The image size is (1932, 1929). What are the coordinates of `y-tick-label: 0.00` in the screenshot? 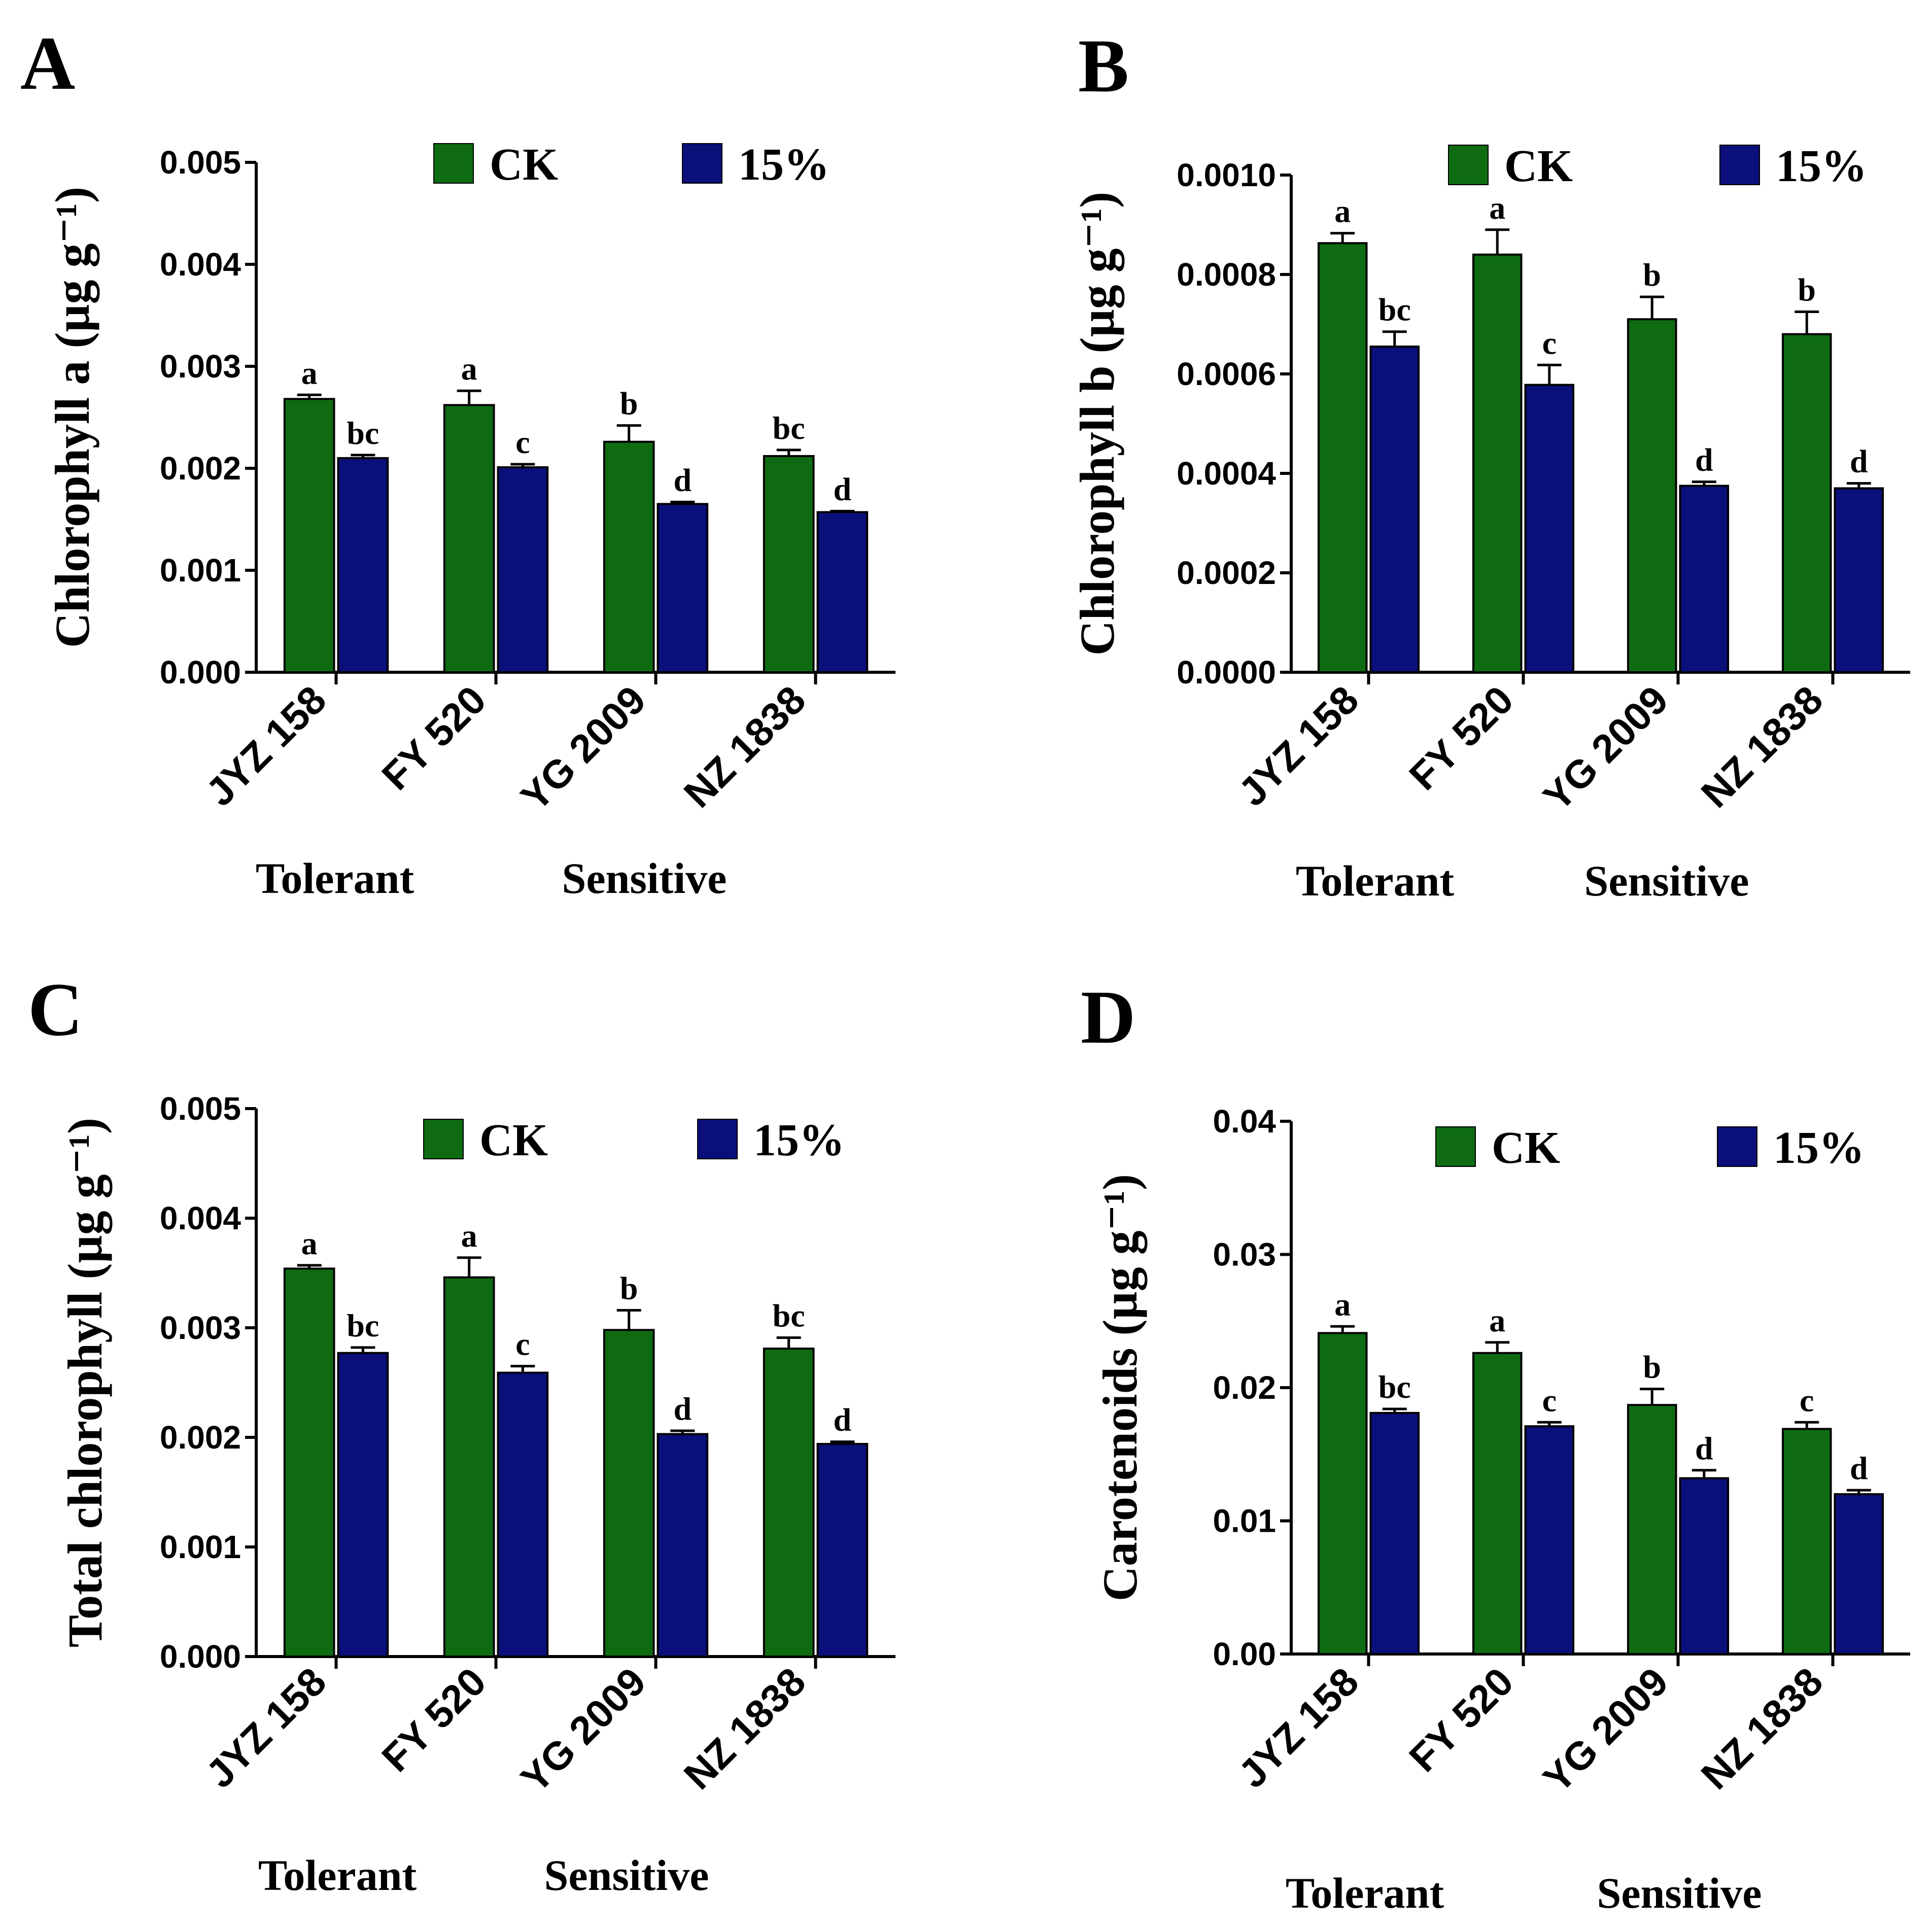 It's located at (1244, 1654).